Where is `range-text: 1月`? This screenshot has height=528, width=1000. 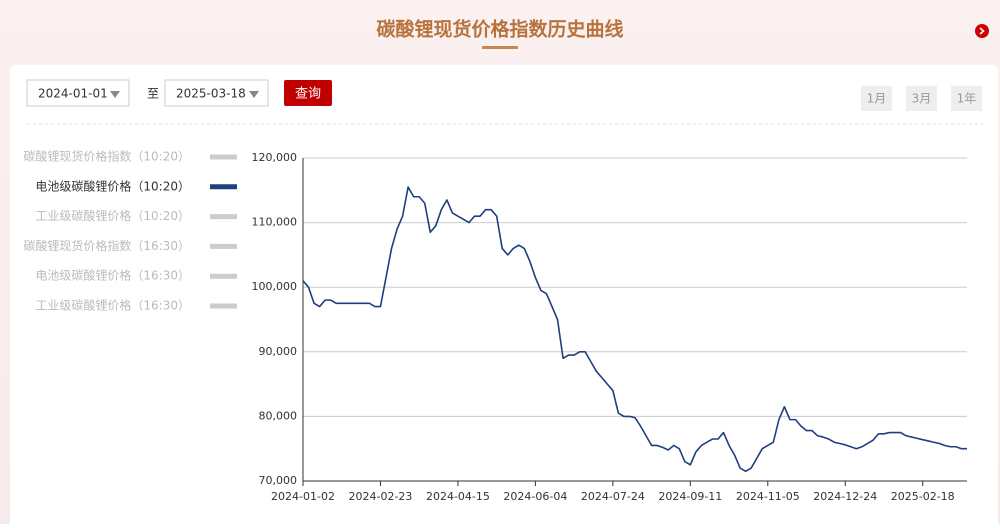 range-text: 1月 is located at coordinates (877, 99).